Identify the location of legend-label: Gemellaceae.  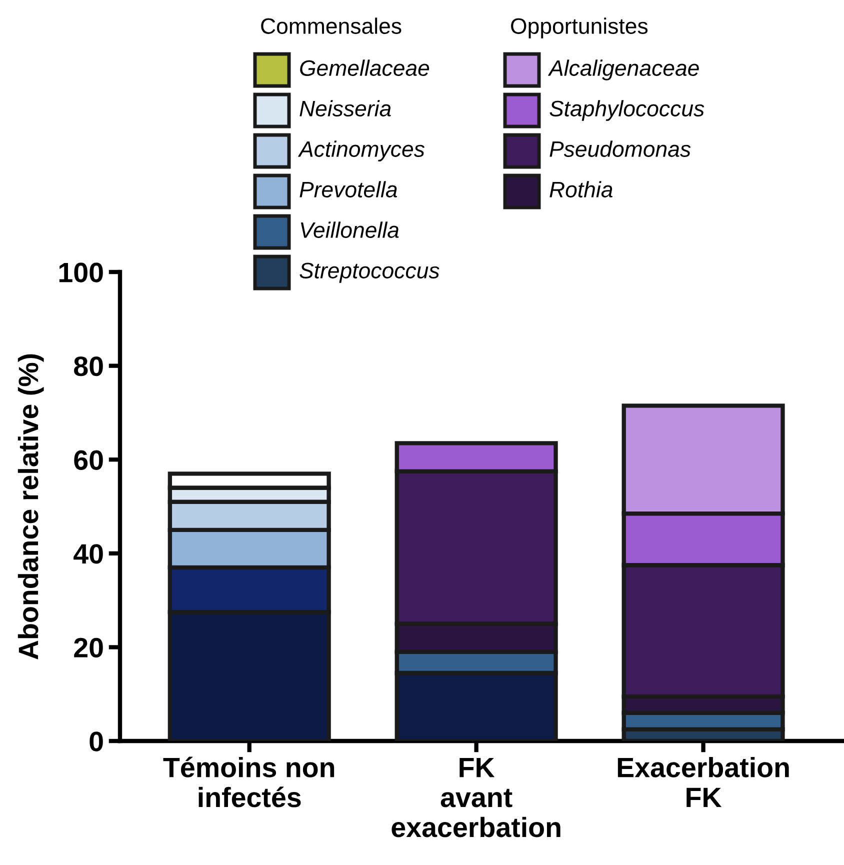
(365, 68).